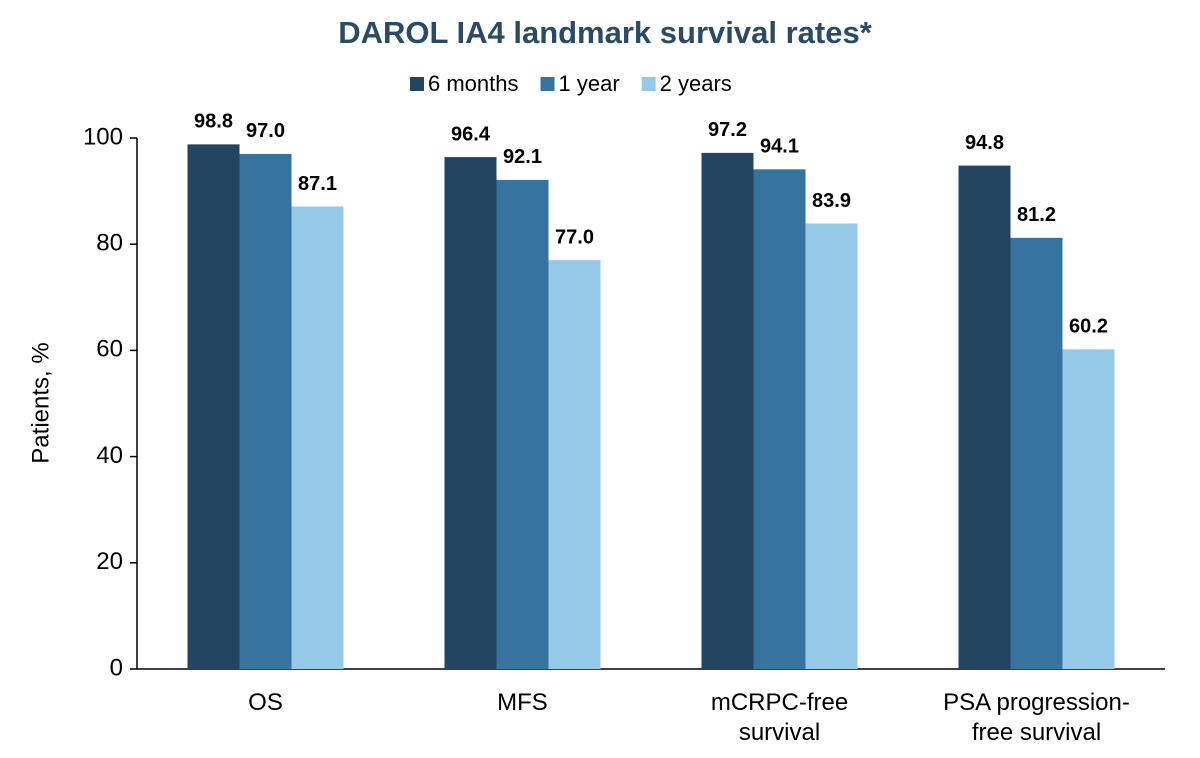 The height and width of the screenshot is (758, 1200). I want to click on legend-label: 2 years, so click(696, 83).